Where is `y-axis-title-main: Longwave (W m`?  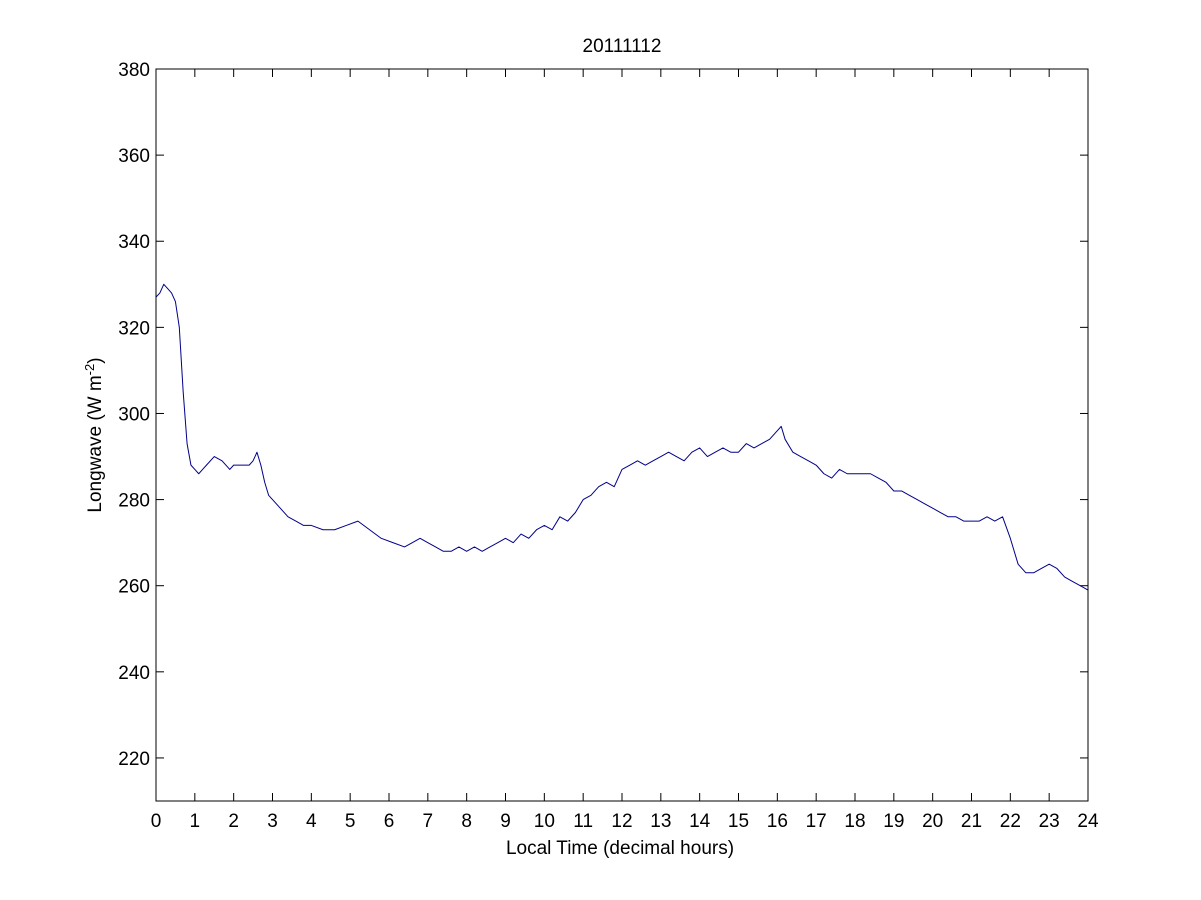 y-axis-title-main: Longwave (W m is located at coordinates (95, 443).